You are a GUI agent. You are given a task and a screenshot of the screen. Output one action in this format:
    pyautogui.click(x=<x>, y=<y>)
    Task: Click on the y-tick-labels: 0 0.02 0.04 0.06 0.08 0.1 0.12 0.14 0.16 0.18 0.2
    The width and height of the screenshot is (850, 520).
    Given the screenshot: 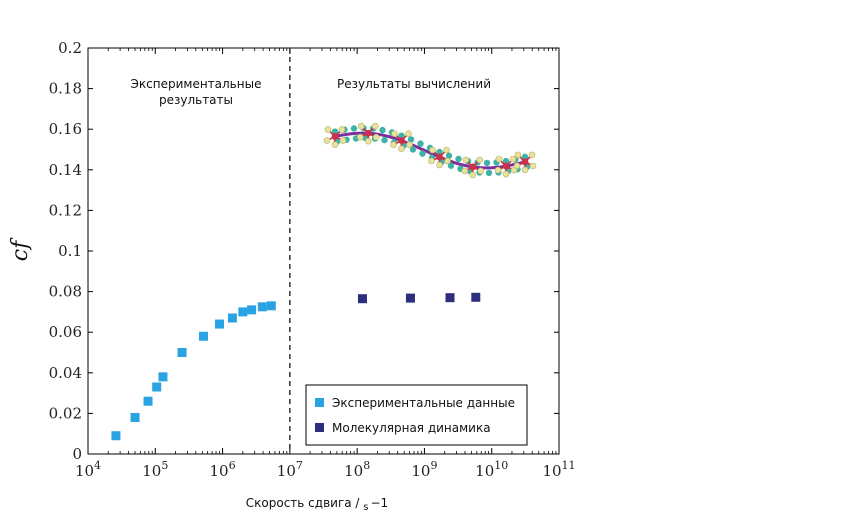 What is the action you would take?
    pyautogui.click(x=65, y=251)
    